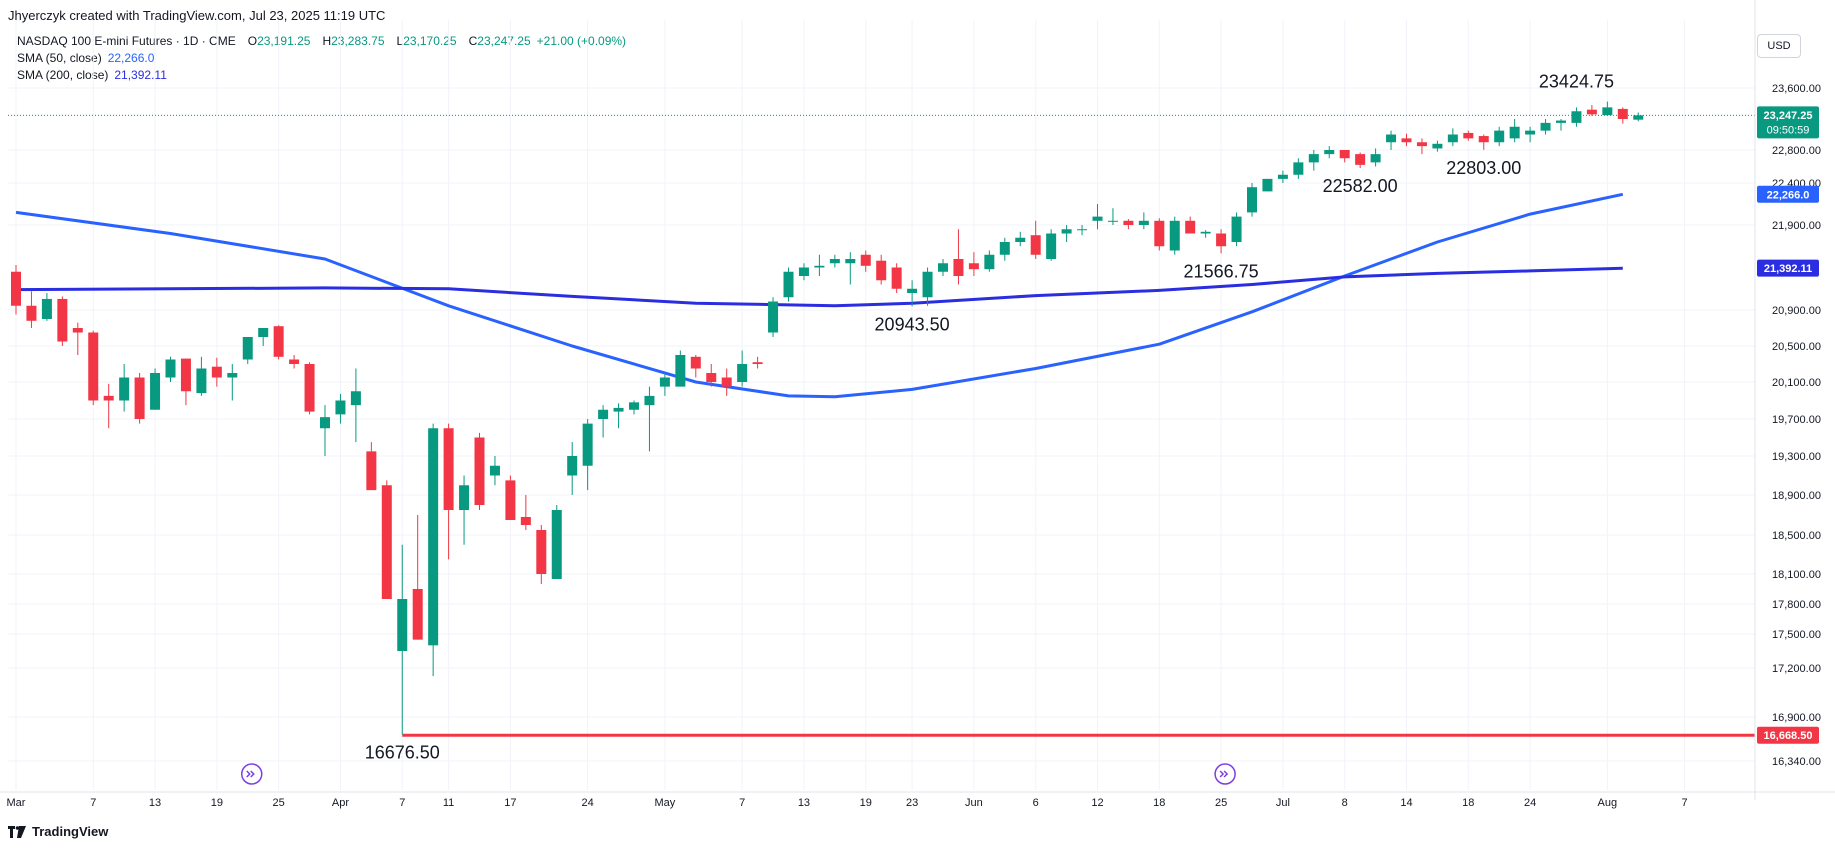  I want to click on price-tick-label: 21,900.00, so click(1796, 226).